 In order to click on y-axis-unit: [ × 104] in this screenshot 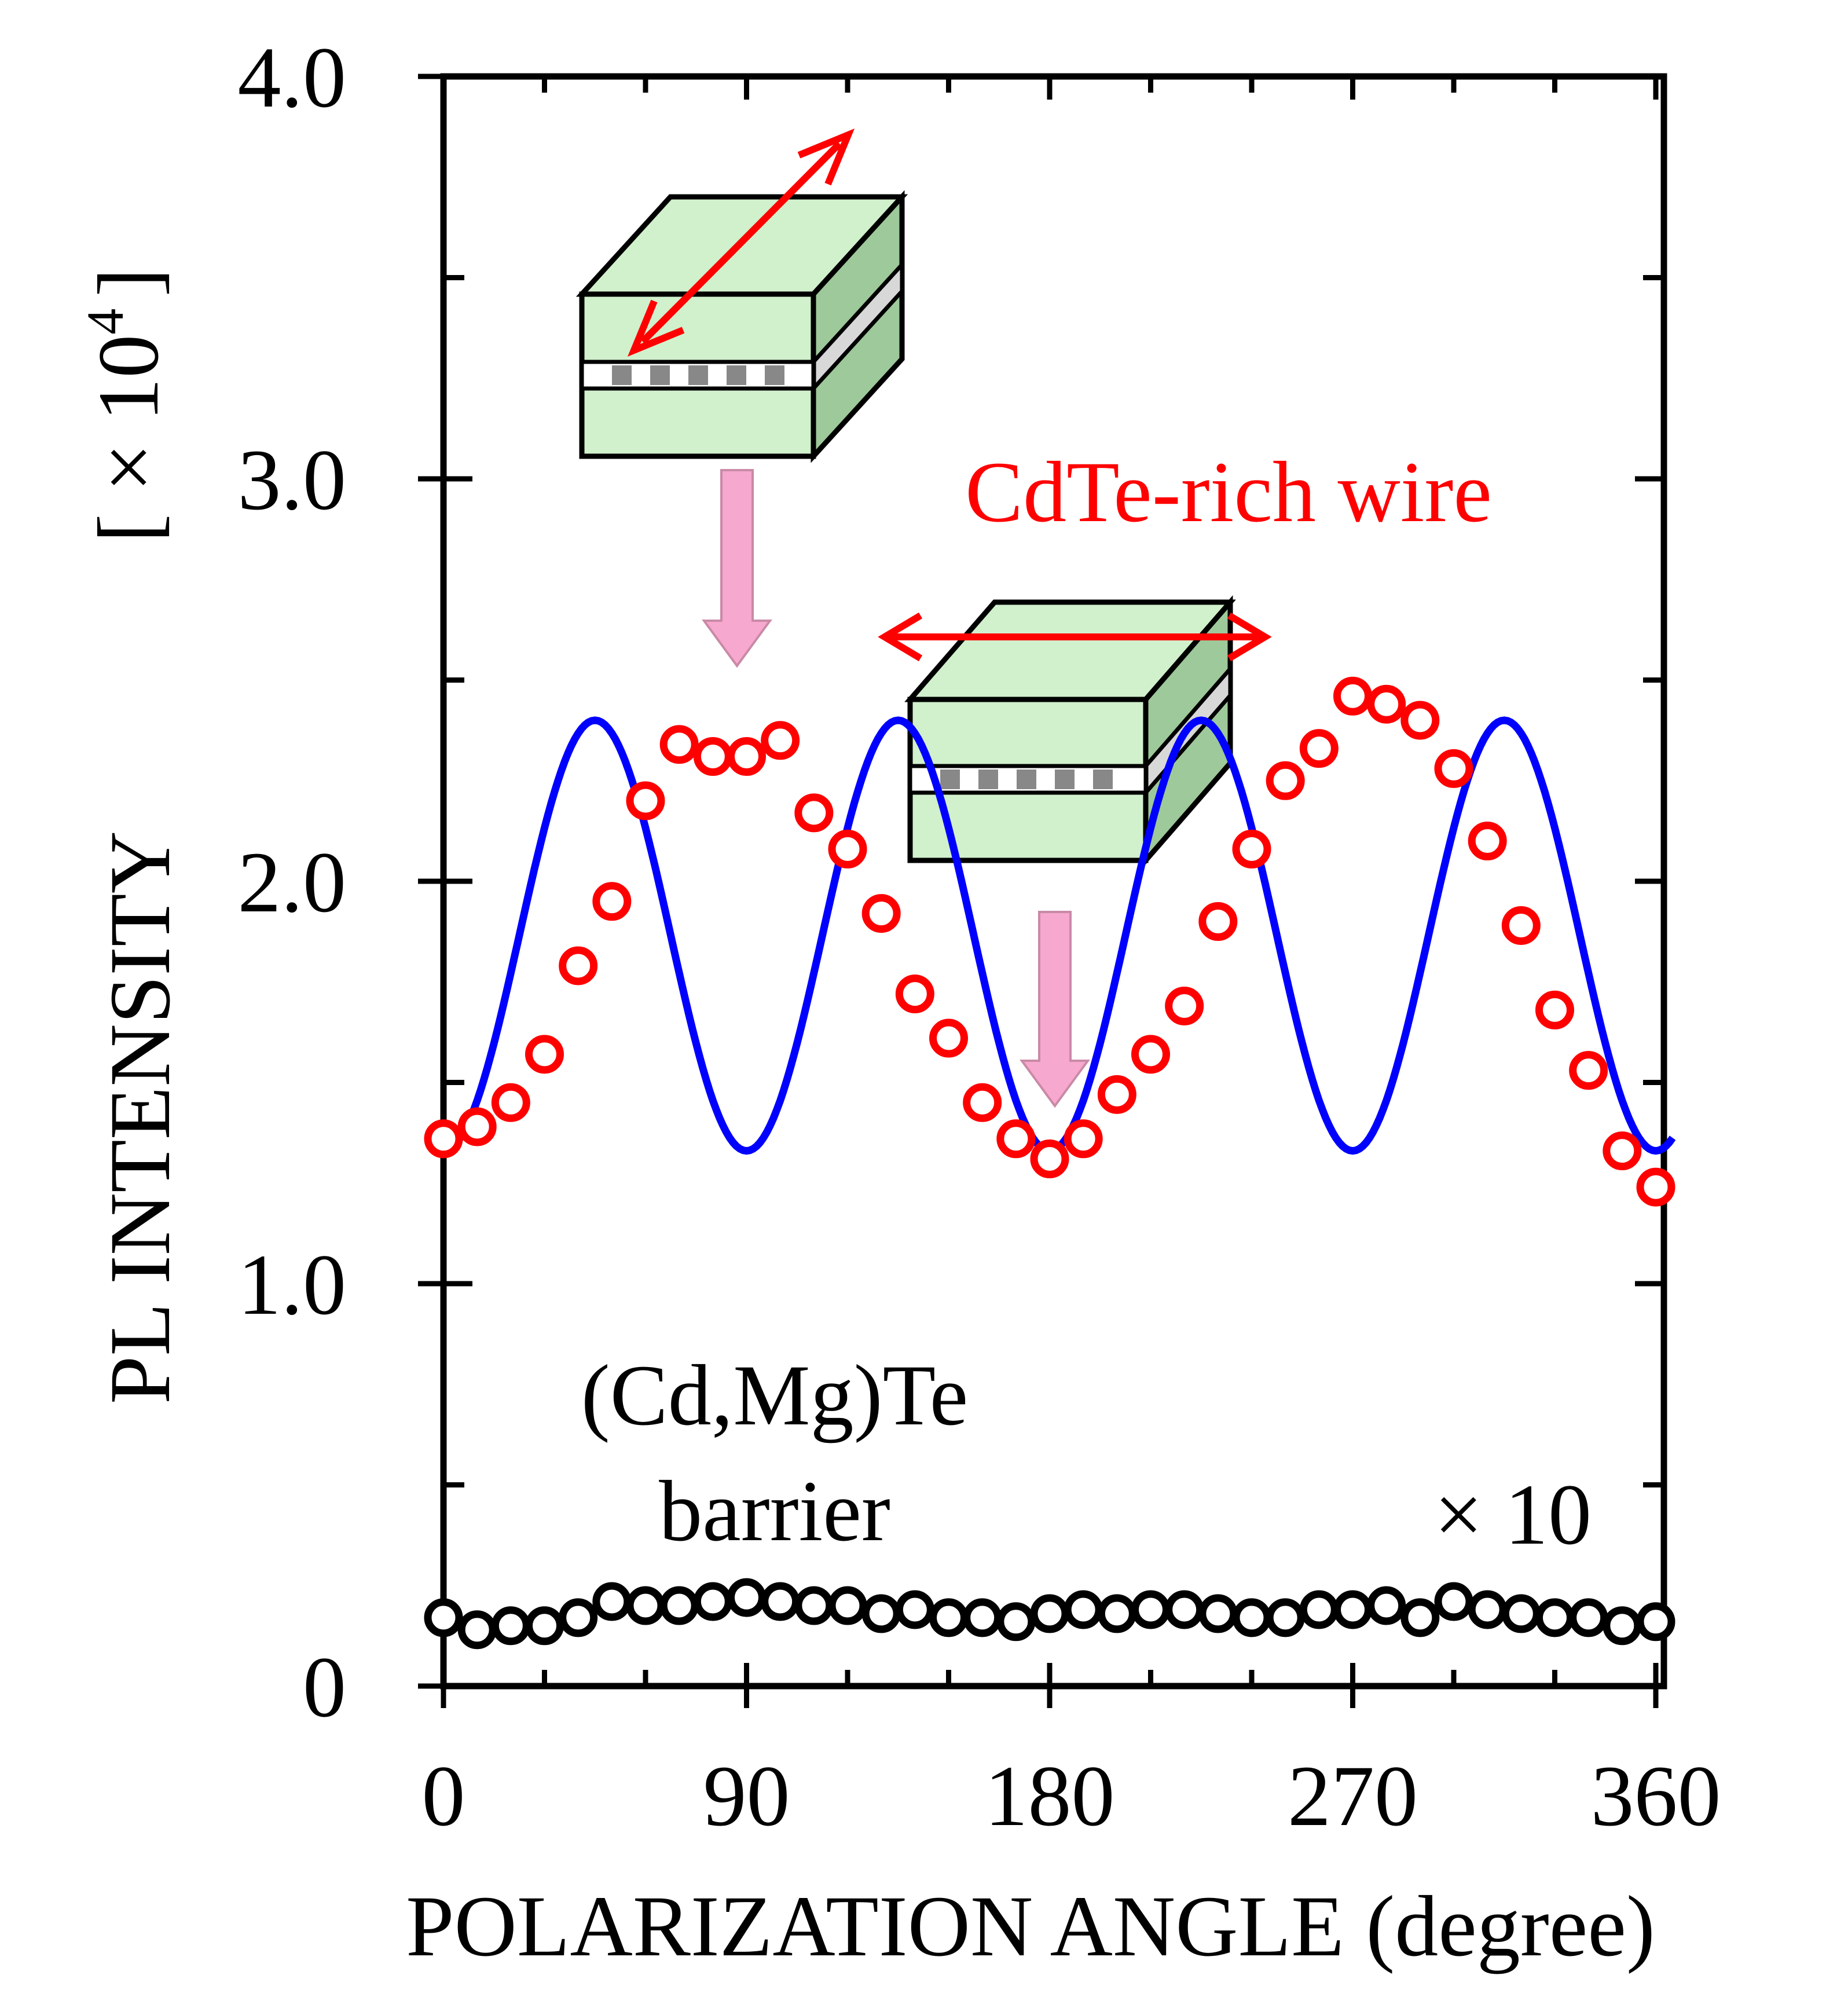, I will do `click(127, 405)`.